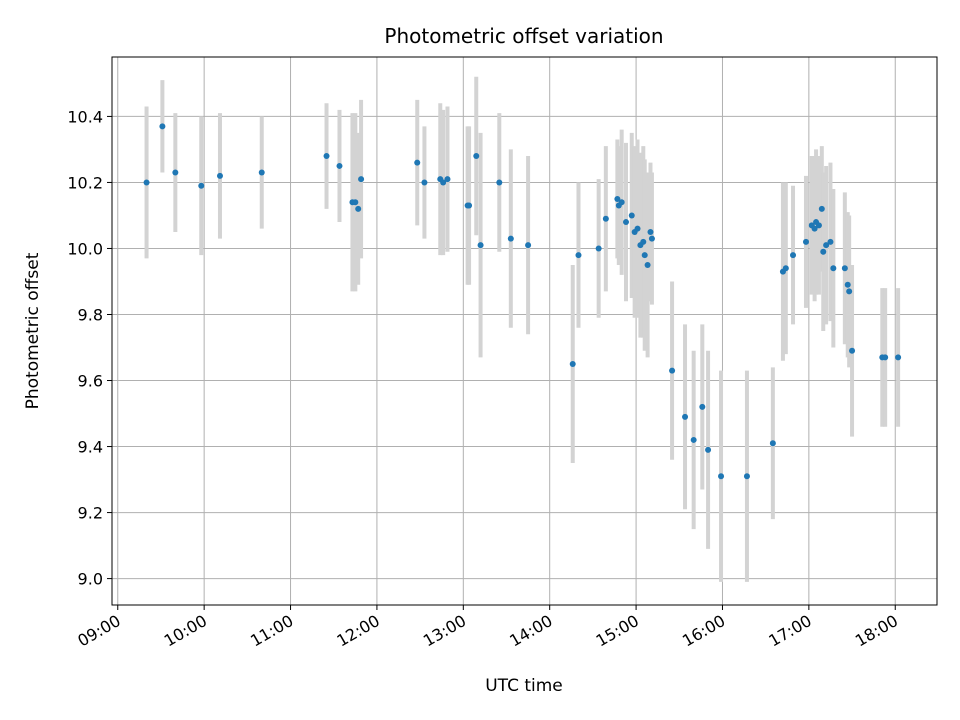 The height and width of the screenshot is (720, 960). What do you see at coordinates (85, 182) in the screenshot?
I see `y-tick-label: 10.2` at bounding box center [85, 182].